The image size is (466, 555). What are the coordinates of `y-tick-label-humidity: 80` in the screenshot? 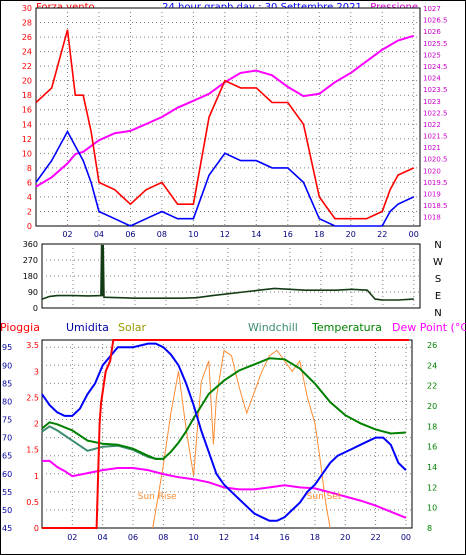 It's located at (7, 401).